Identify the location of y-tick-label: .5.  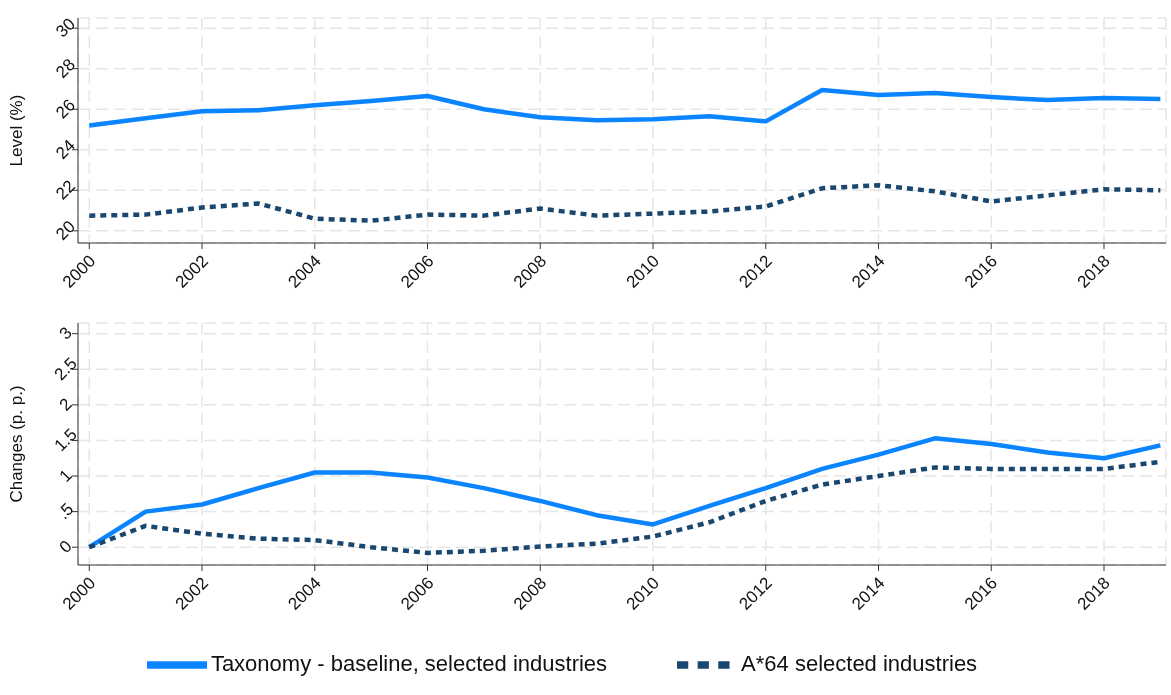
(65, 511).